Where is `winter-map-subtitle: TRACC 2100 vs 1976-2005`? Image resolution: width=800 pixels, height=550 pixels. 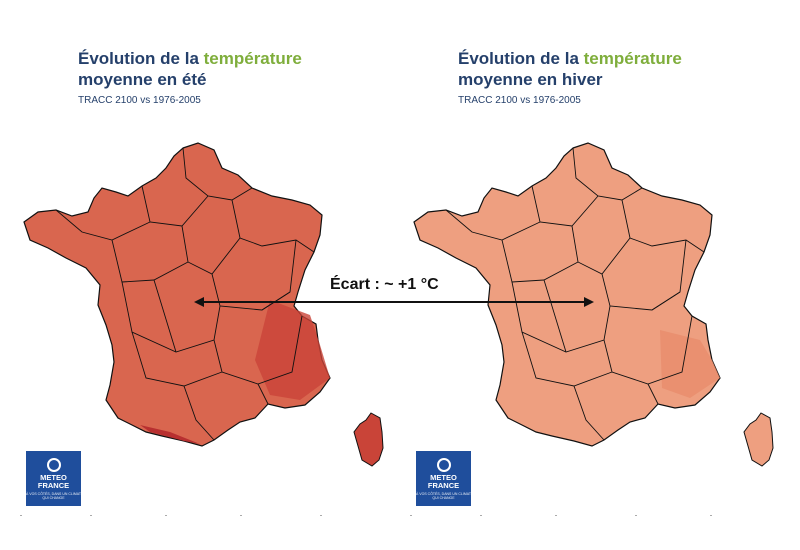 winter-map-subtitle: TRACC 2100 vs 1976-2005 is located at coordinates (519, 100).